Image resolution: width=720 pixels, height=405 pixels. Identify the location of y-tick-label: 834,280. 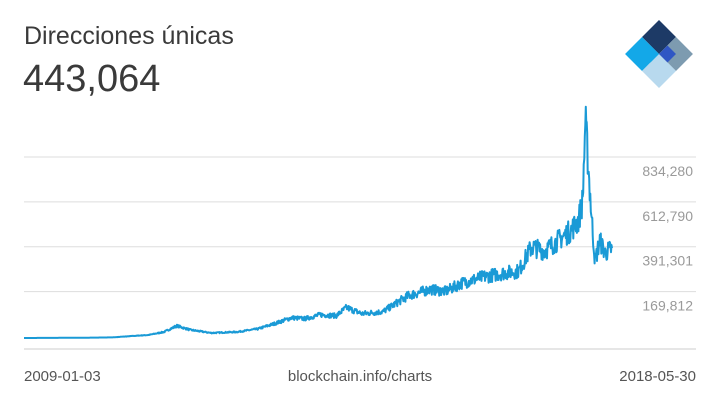
(667, 171).